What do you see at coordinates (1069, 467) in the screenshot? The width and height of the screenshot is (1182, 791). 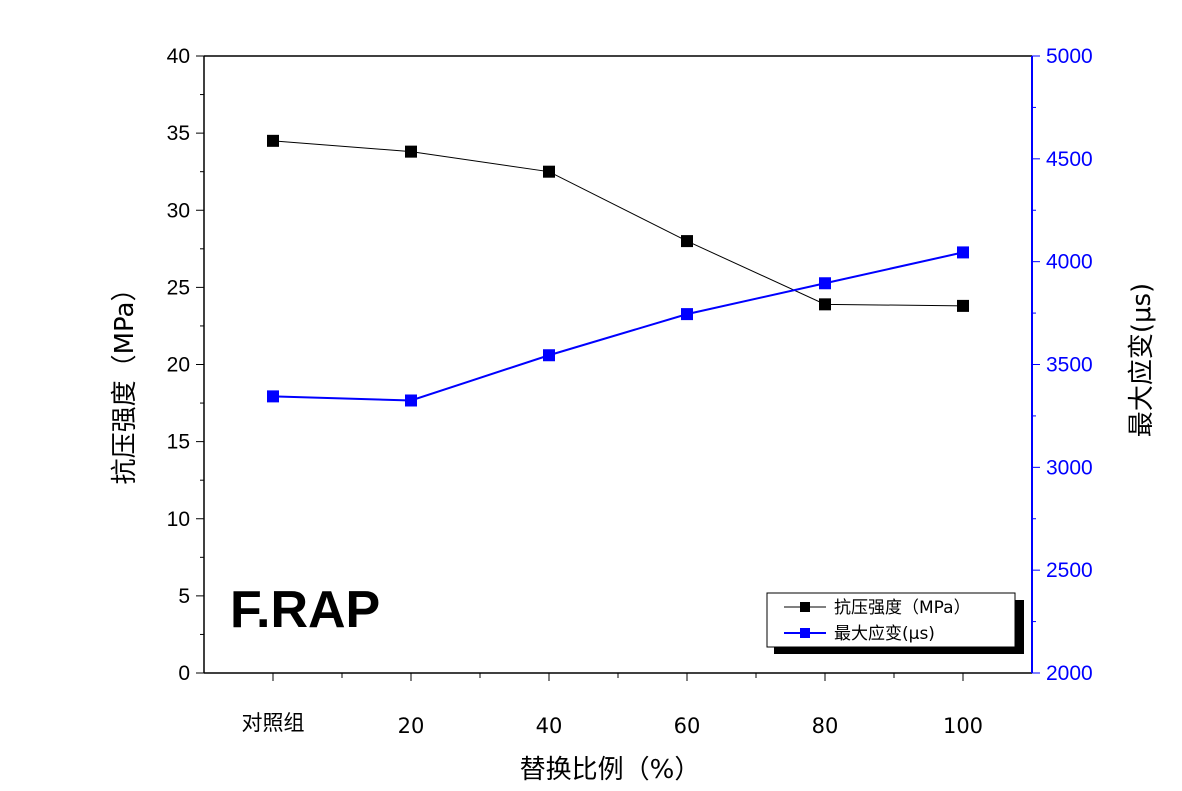 I see `y2-tick-label: 3000` at bounding box center [1069, 467].